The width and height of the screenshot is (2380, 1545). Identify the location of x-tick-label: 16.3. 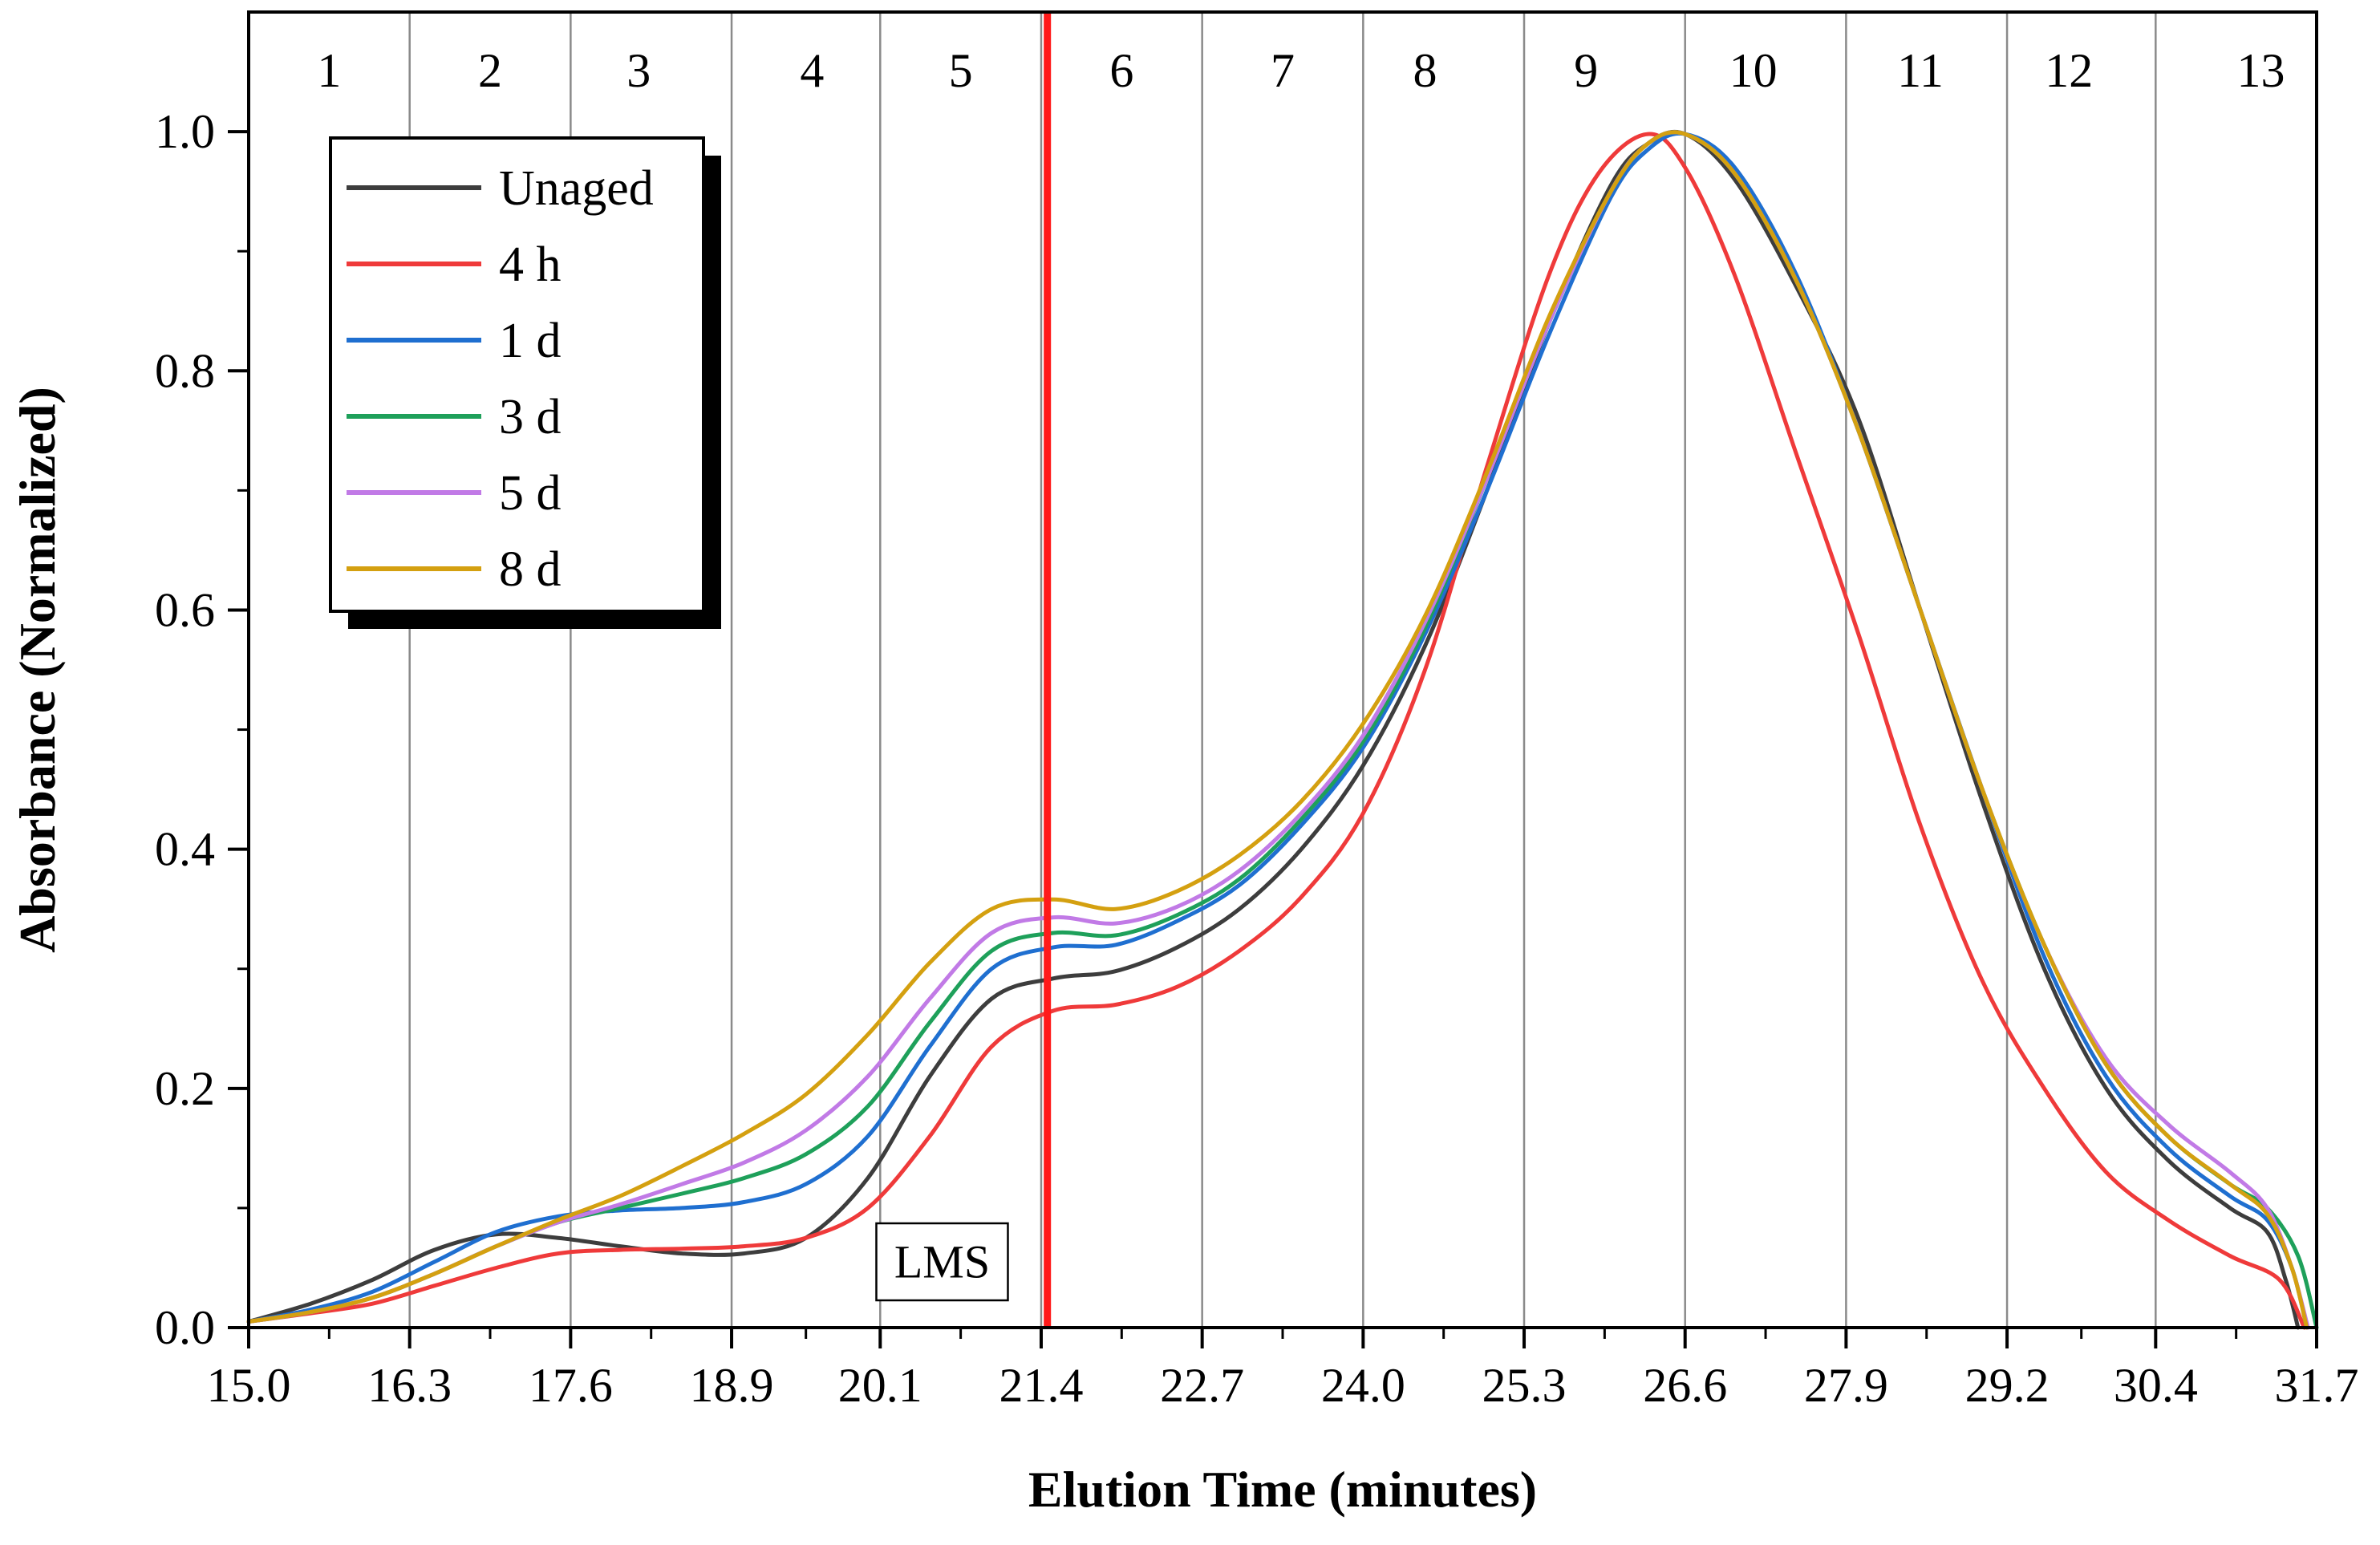
(409, 1386).